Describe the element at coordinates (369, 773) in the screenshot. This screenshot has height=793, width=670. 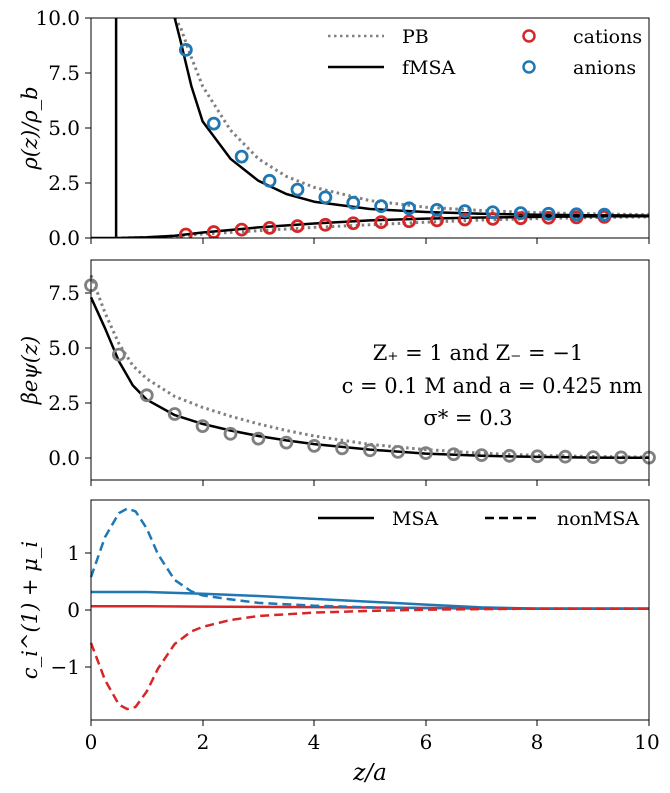
I see `x-axis-label: z/a` at that location.